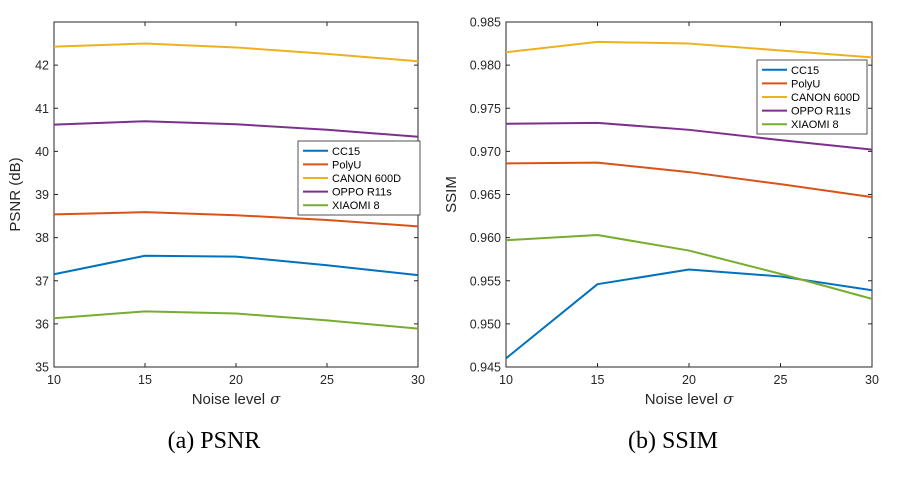  I want to click on ssim-y-tick-label: 0.975, so click(485, 109).